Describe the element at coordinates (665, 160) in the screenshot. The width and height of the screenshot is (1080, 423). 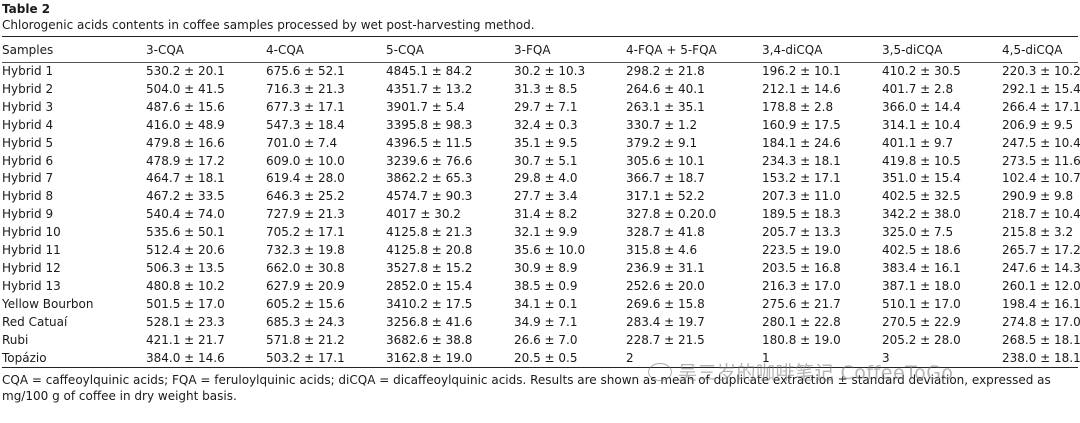
I see `value-cell: 305.6 ± 10.1` at that location.